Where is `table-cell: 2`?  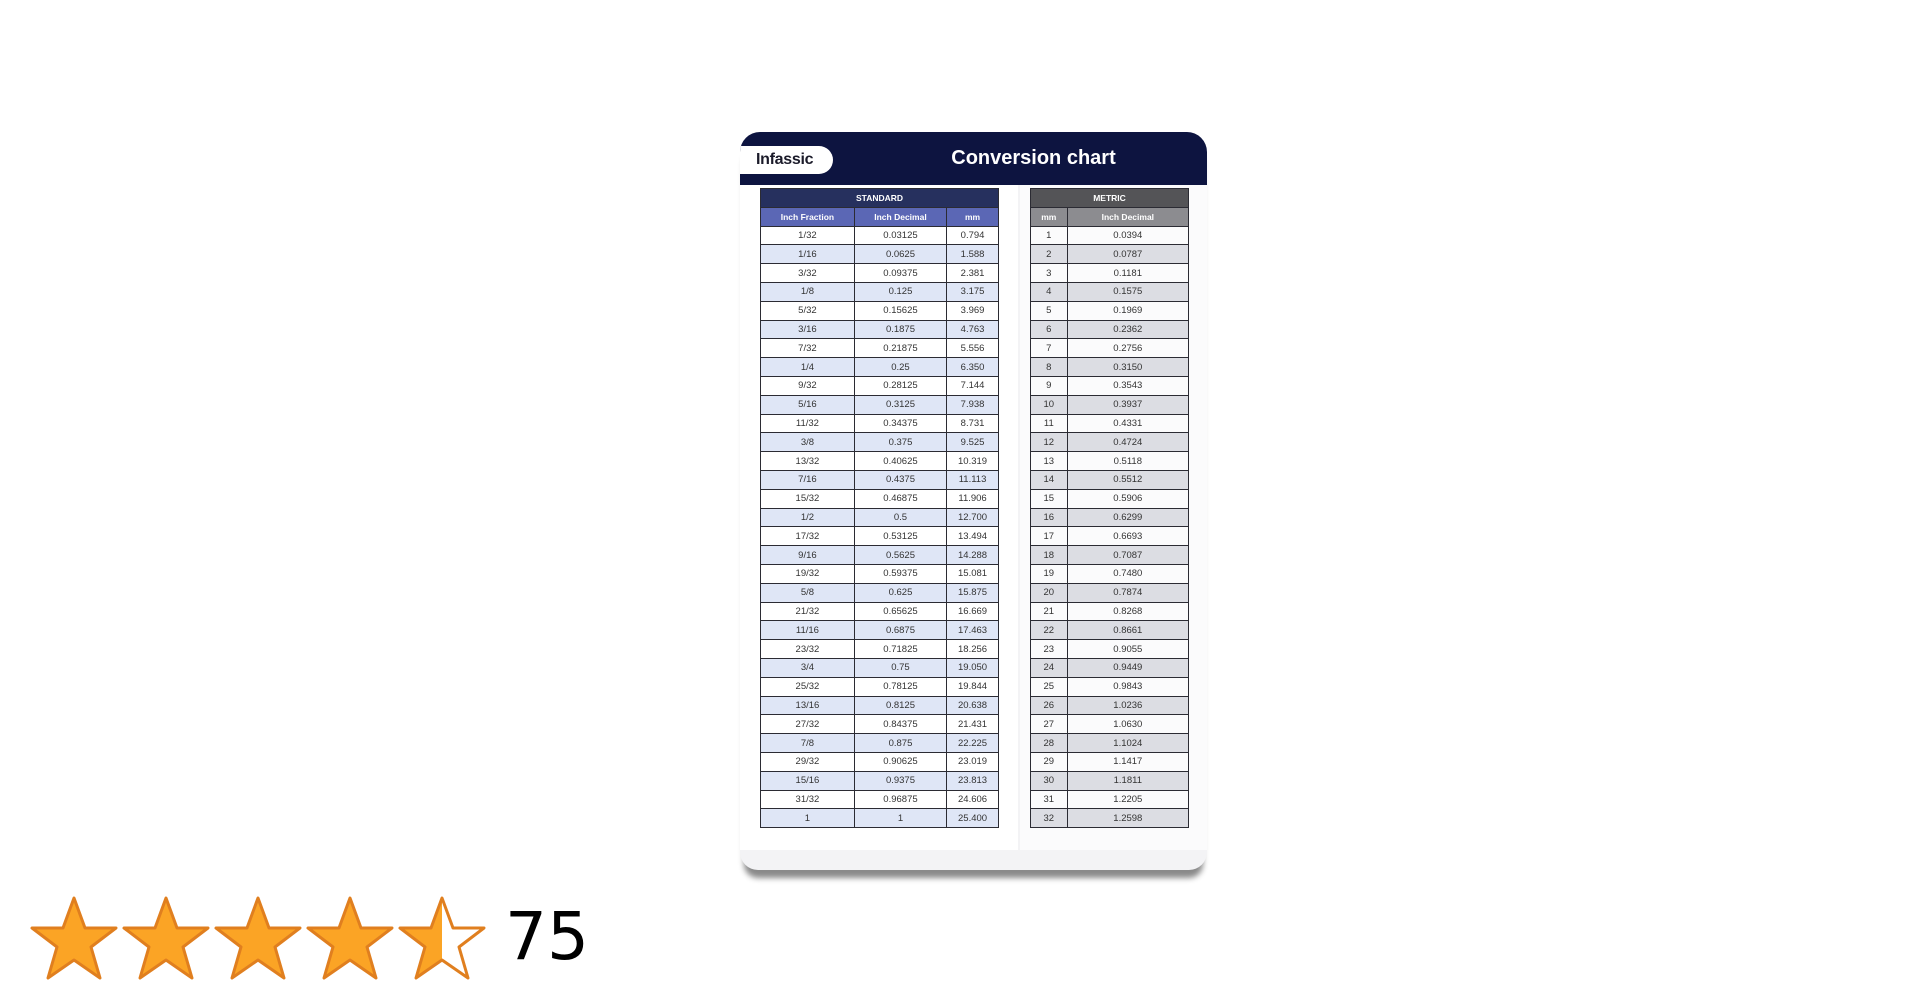
table-cell: 2 is located at coordinates (1049, 254).